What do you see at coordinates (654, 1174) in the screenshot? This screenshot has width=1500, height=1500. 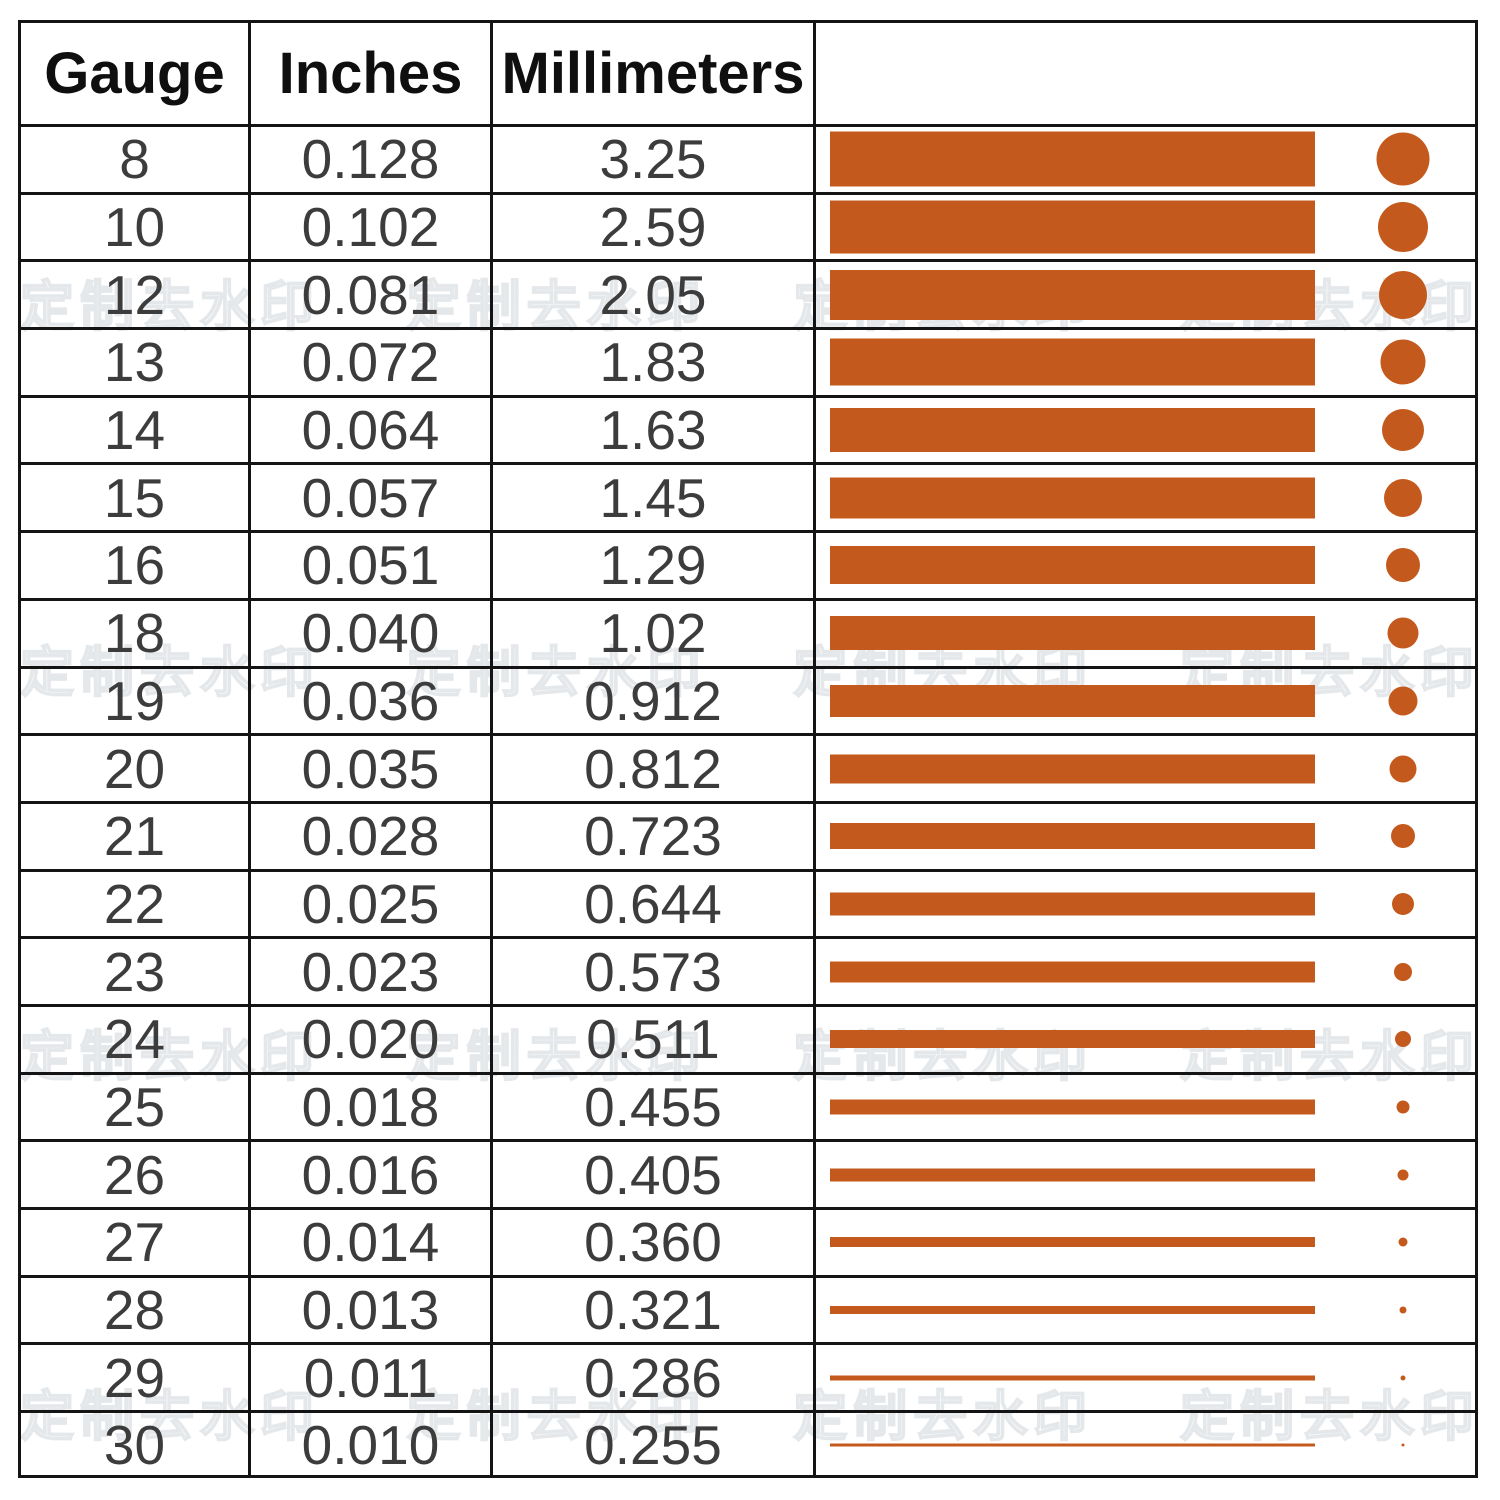 I see `millimeters-cell: 0.405` at bounding box center [654, 1174].